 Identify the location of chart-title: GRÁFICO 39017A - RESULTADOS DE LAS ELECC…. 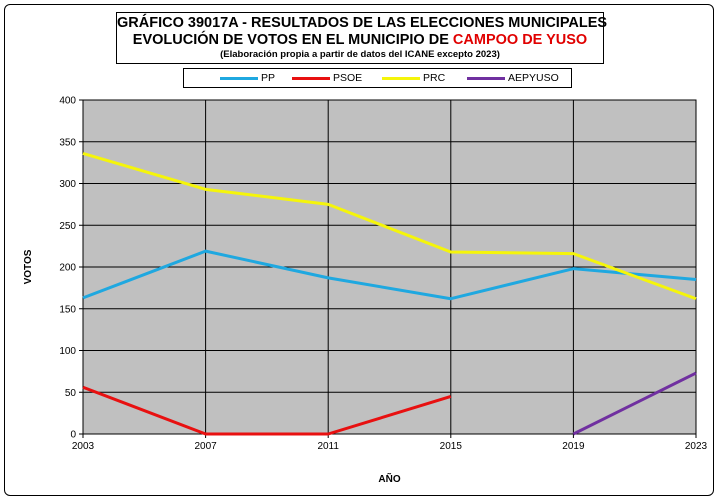
(362, 23).